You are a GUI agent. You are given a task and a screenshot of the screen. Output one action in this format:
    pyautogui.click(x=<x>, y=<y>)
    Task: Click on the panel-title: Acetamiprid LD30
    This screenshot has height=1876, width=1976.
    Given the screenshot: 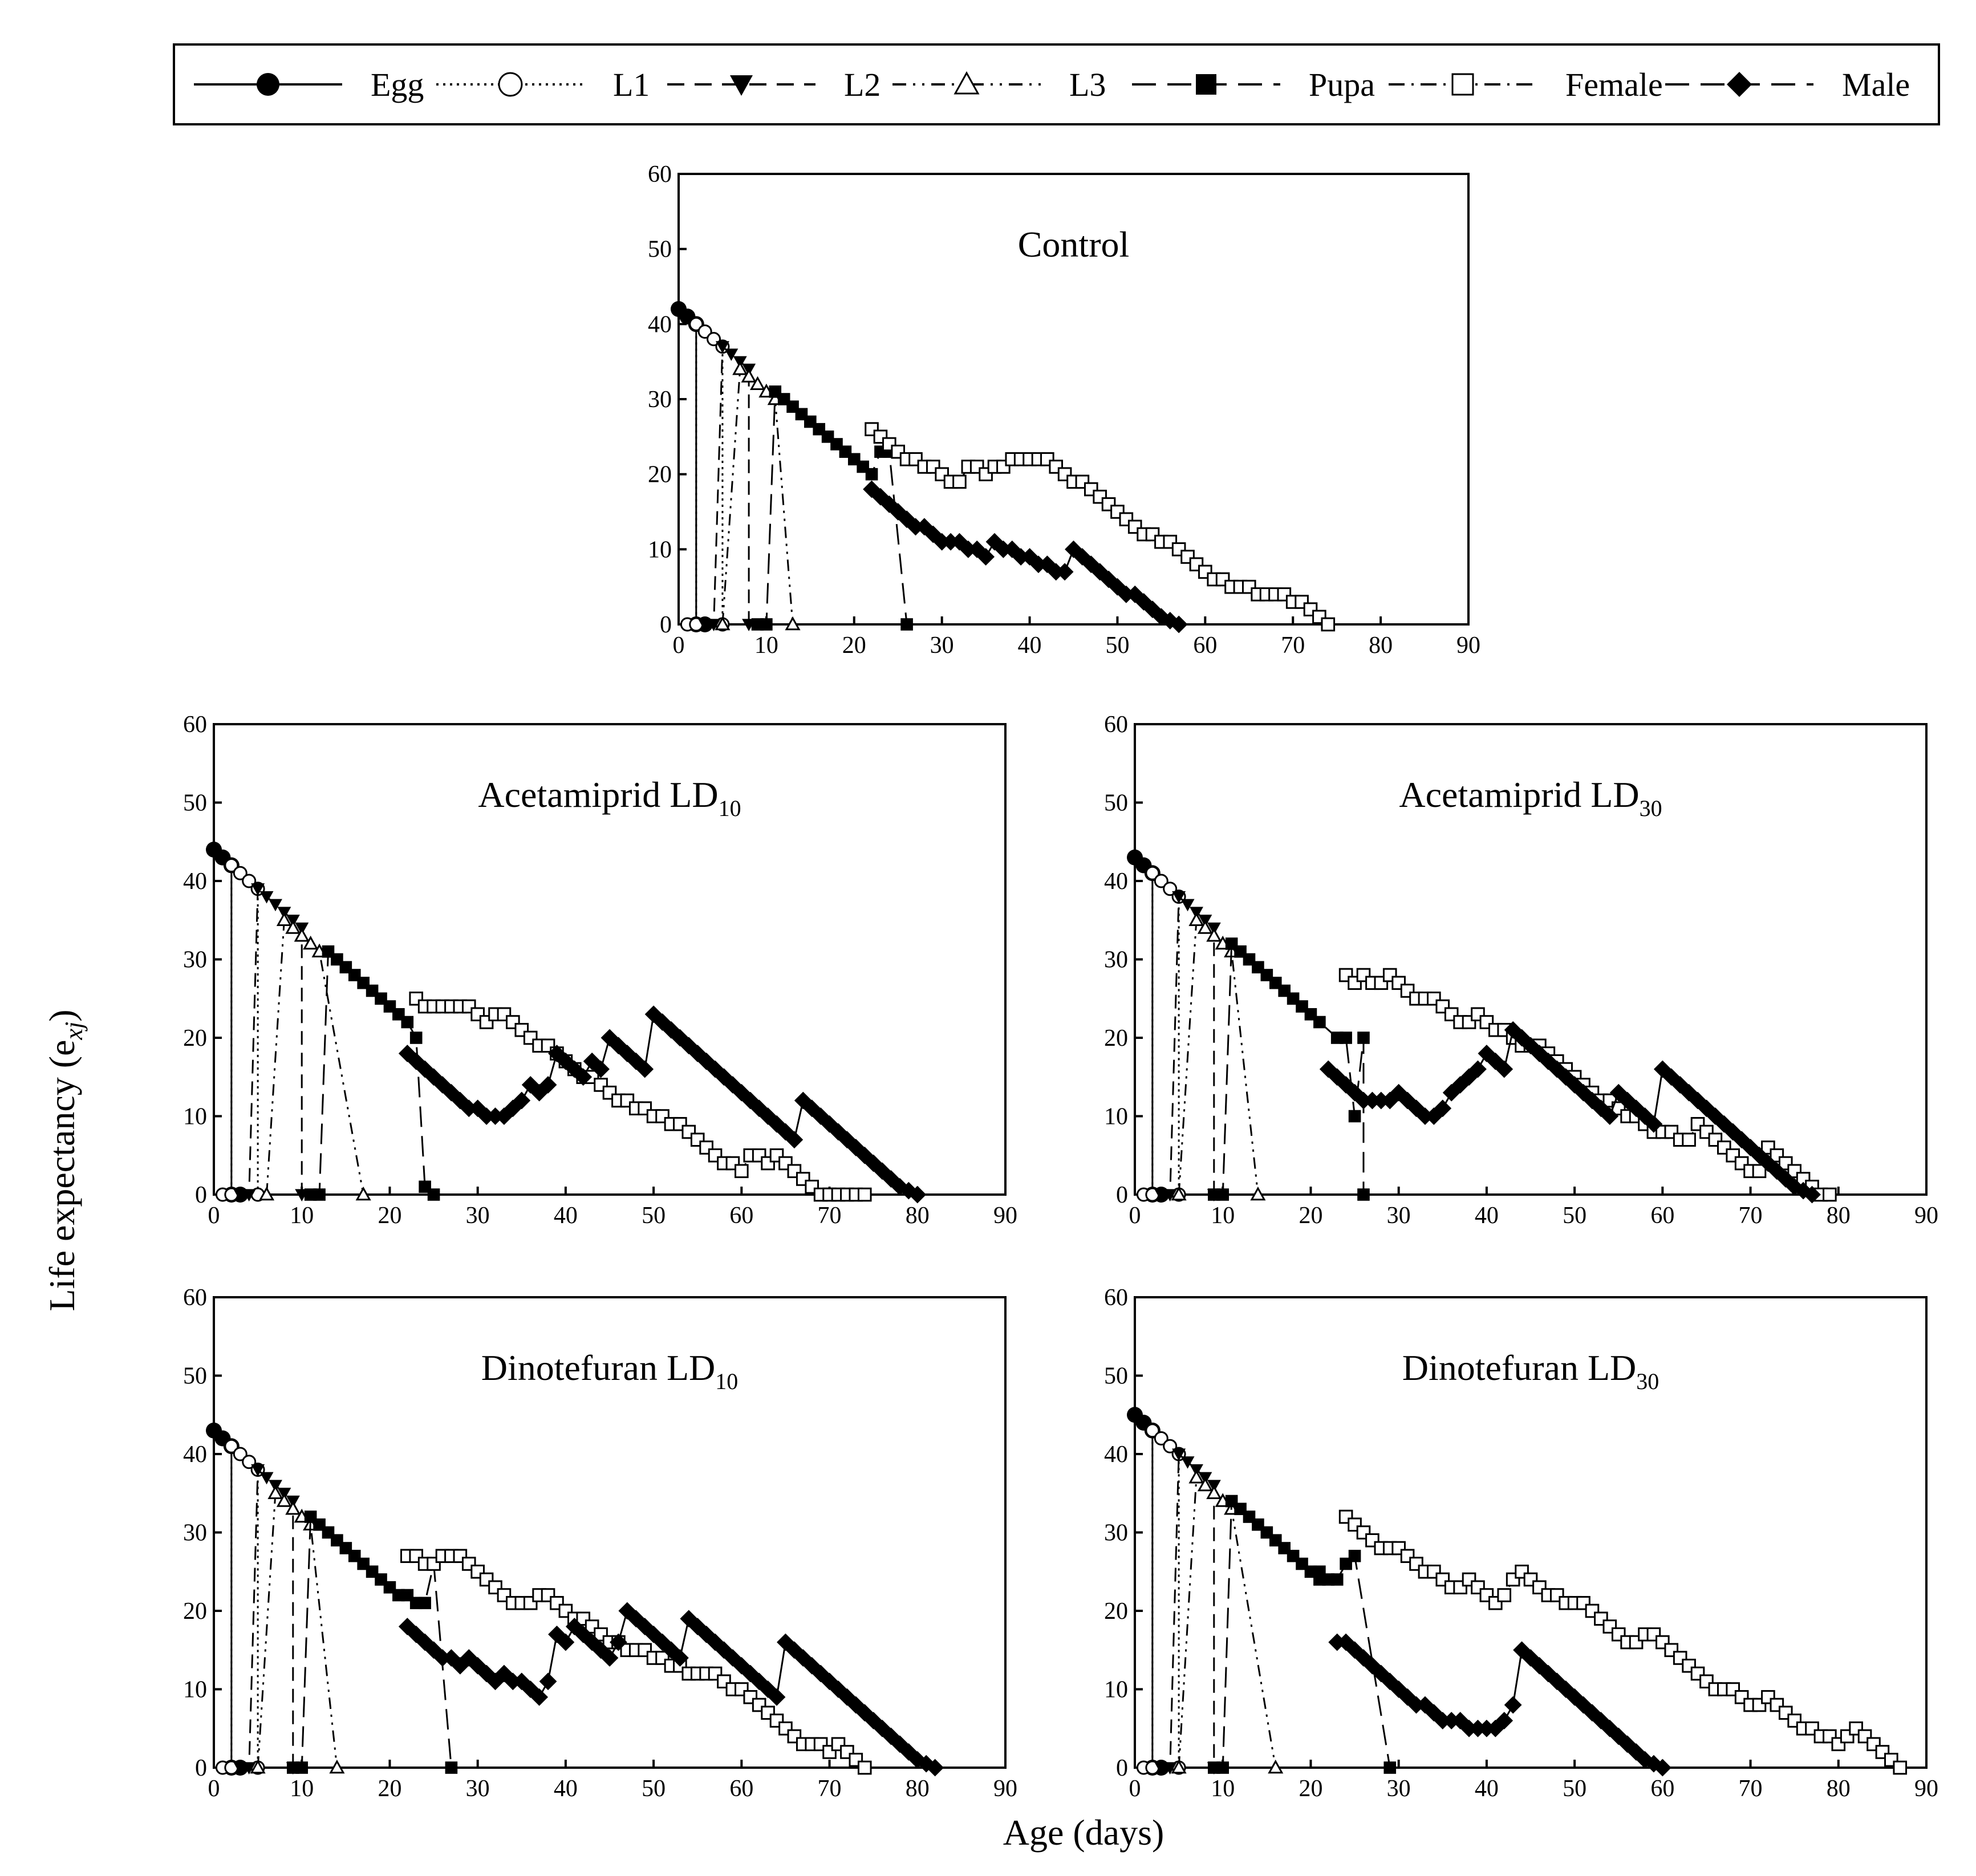 What is the action you would take?
    pyautogui.click(x=1530, y=798)
    